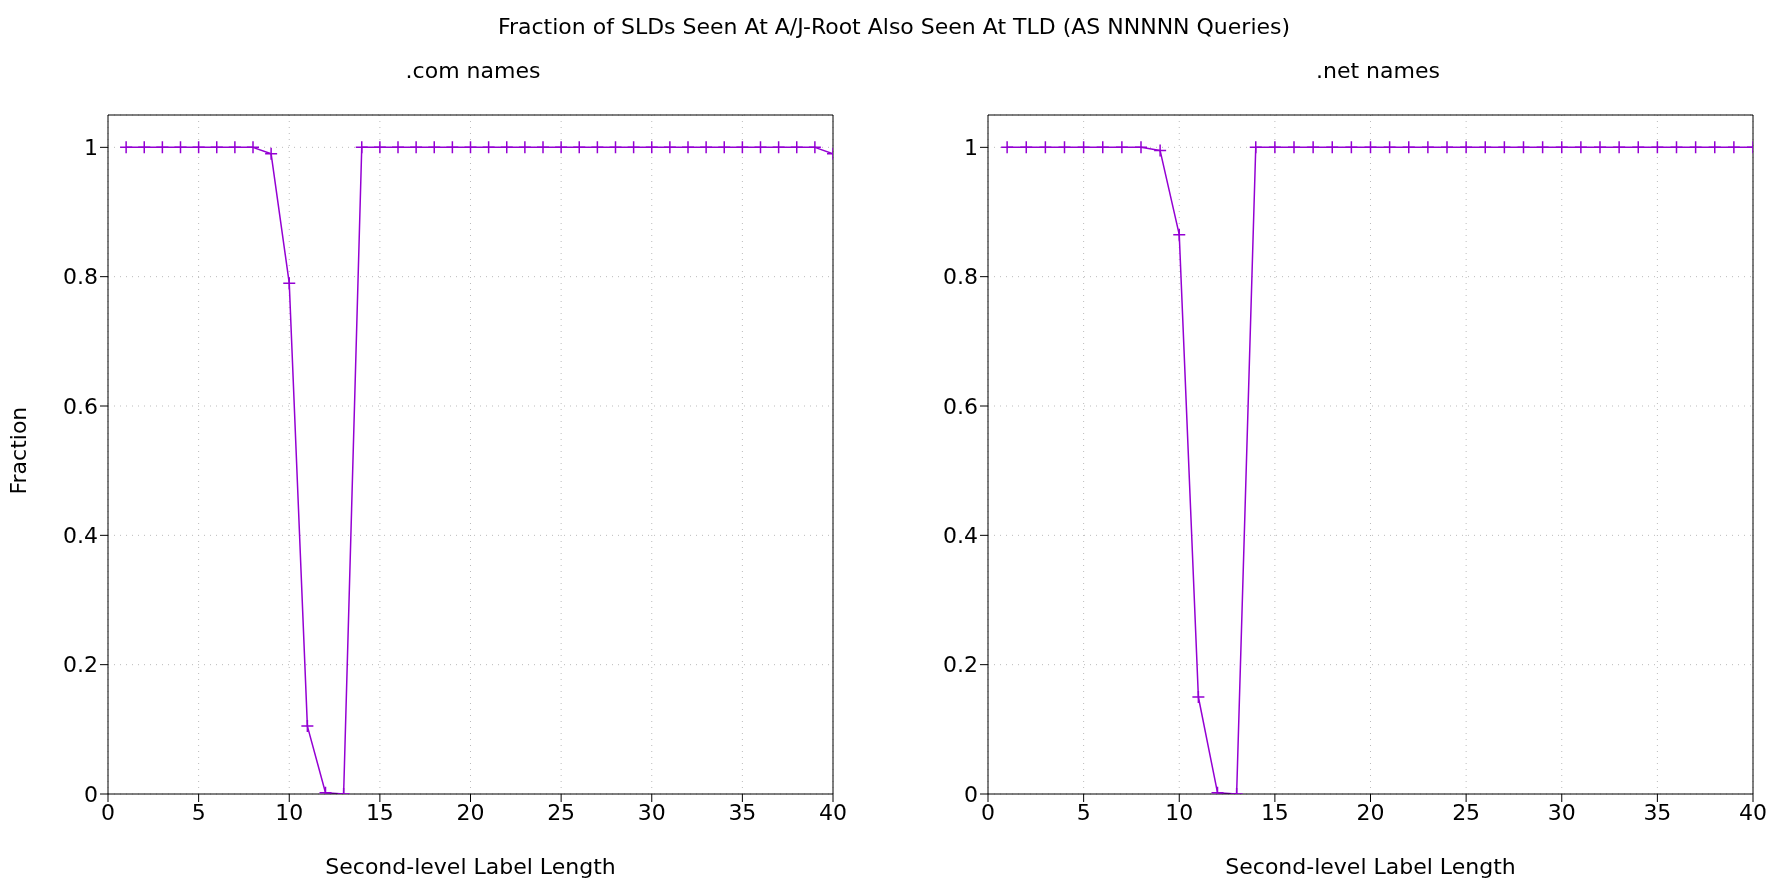 This screenshot has height=894, width=1788. What do you see at coordinates (18, 450) in the screenshot?
I see `y-axis-title: Fraction` at bounding box center [18, 450].